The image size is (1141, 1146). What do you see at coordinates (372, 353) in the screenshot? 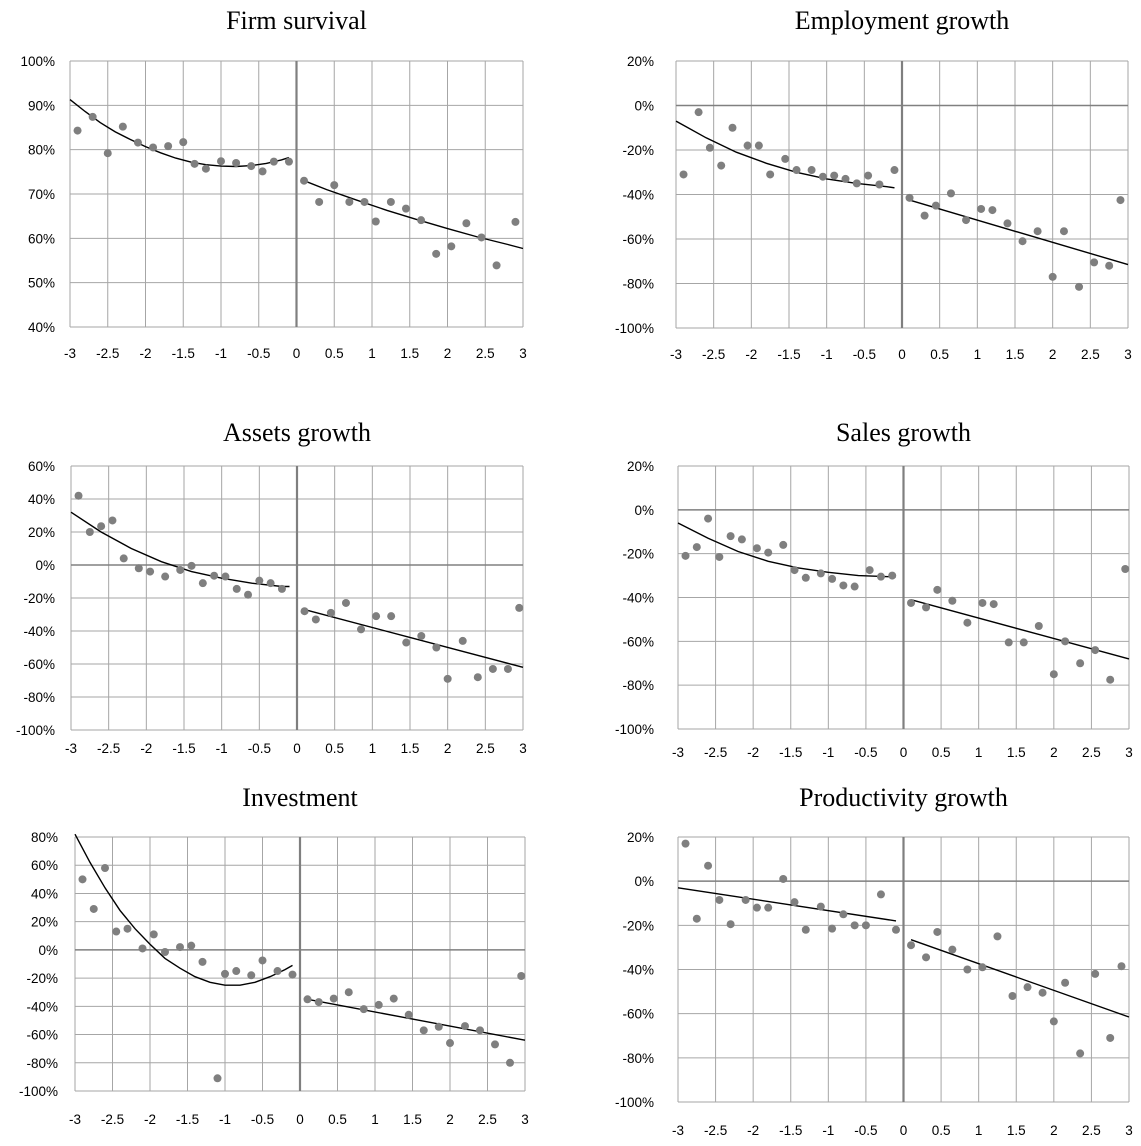
I see `x-tick-label: 1` at bounding box center [372, 353].